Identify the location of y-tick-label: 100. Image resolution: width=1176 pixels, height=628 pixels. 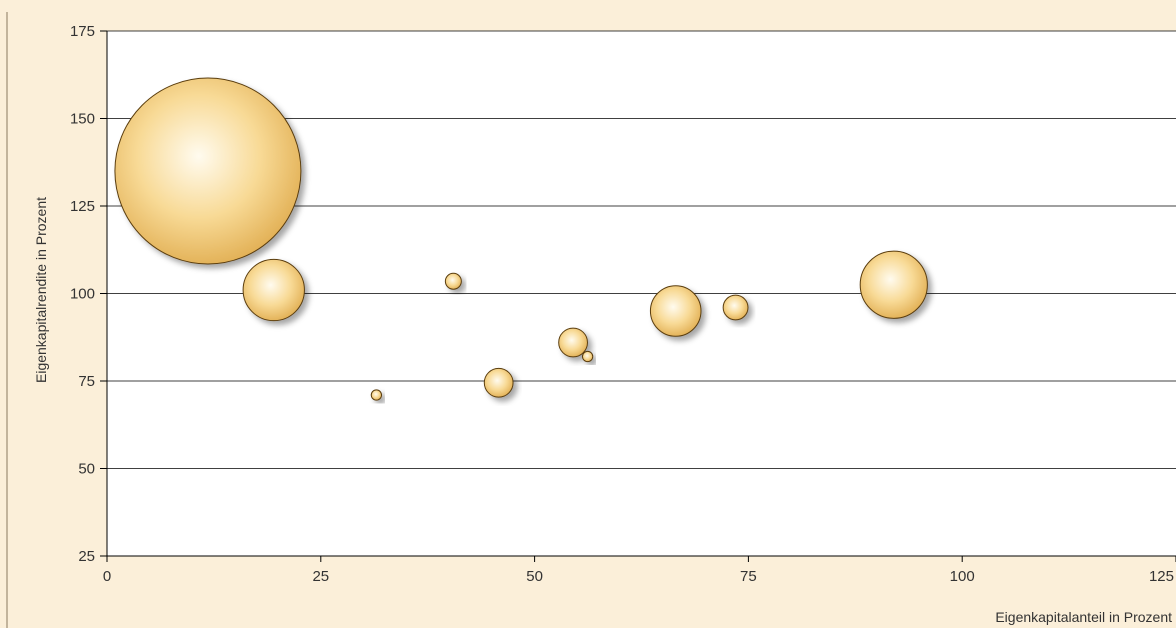
(82, 294).